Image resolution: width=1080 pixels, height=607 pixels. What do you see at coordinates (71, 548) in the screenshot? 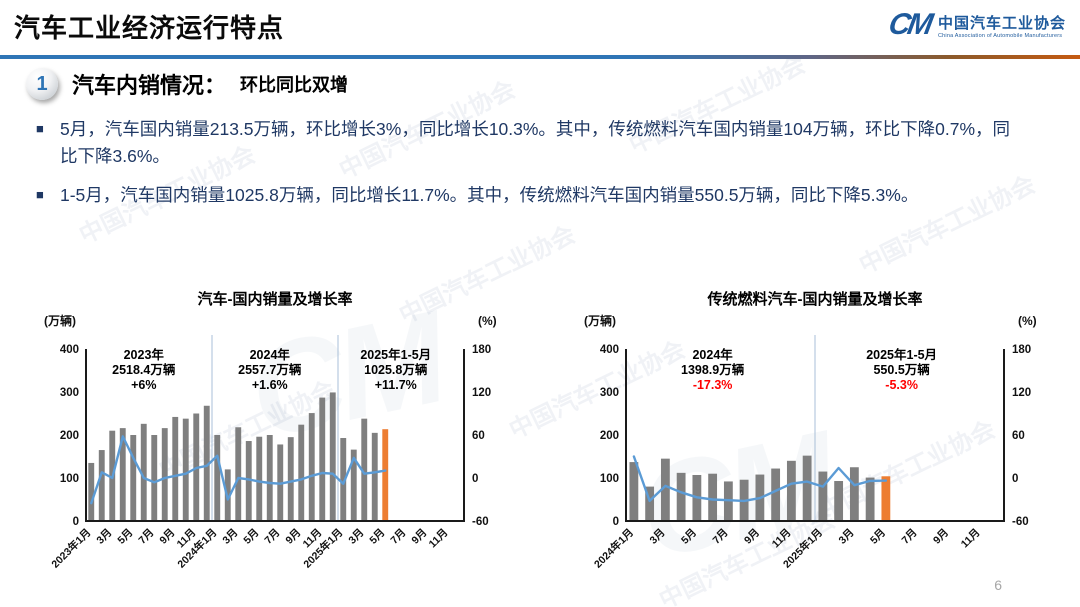
I see `svg-text: 2023年1月` at bounding box center [71, 548].